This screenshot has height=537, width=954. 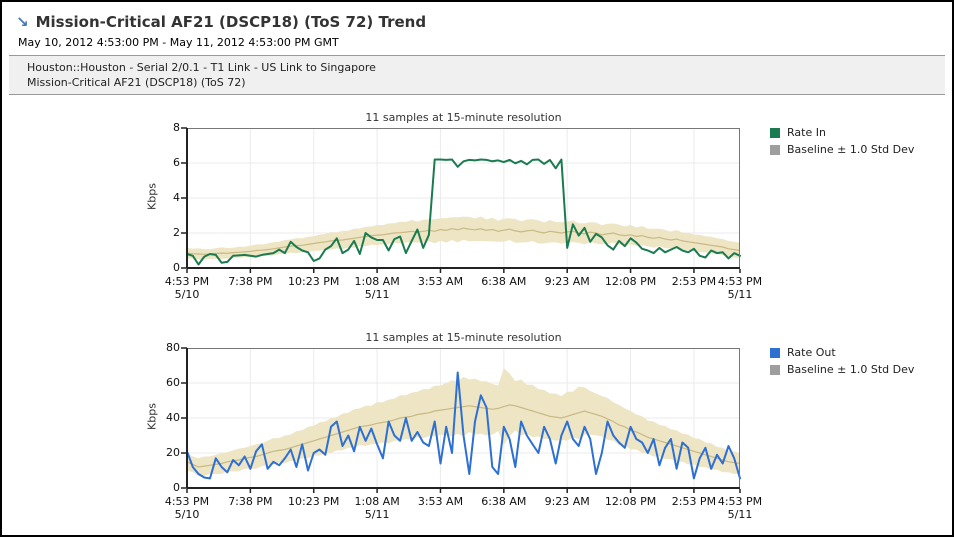 What do you see at coordinates (176, 162) in the screenshot?
I see `y-tick-label: 6` at bounding box center [176, 162].